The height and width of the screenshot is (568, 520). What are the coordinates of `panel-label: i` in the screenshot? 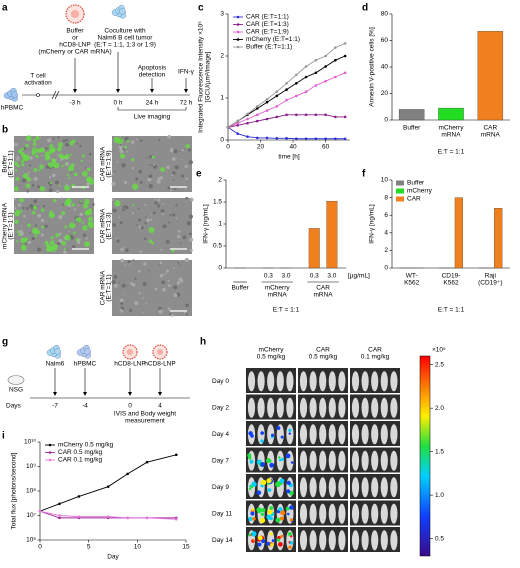 It's located at (3, 436).